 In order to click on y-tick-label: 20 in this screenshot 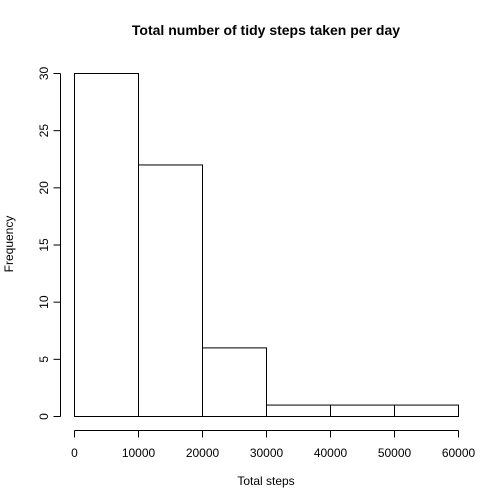, I will do `click(44, 188)`.